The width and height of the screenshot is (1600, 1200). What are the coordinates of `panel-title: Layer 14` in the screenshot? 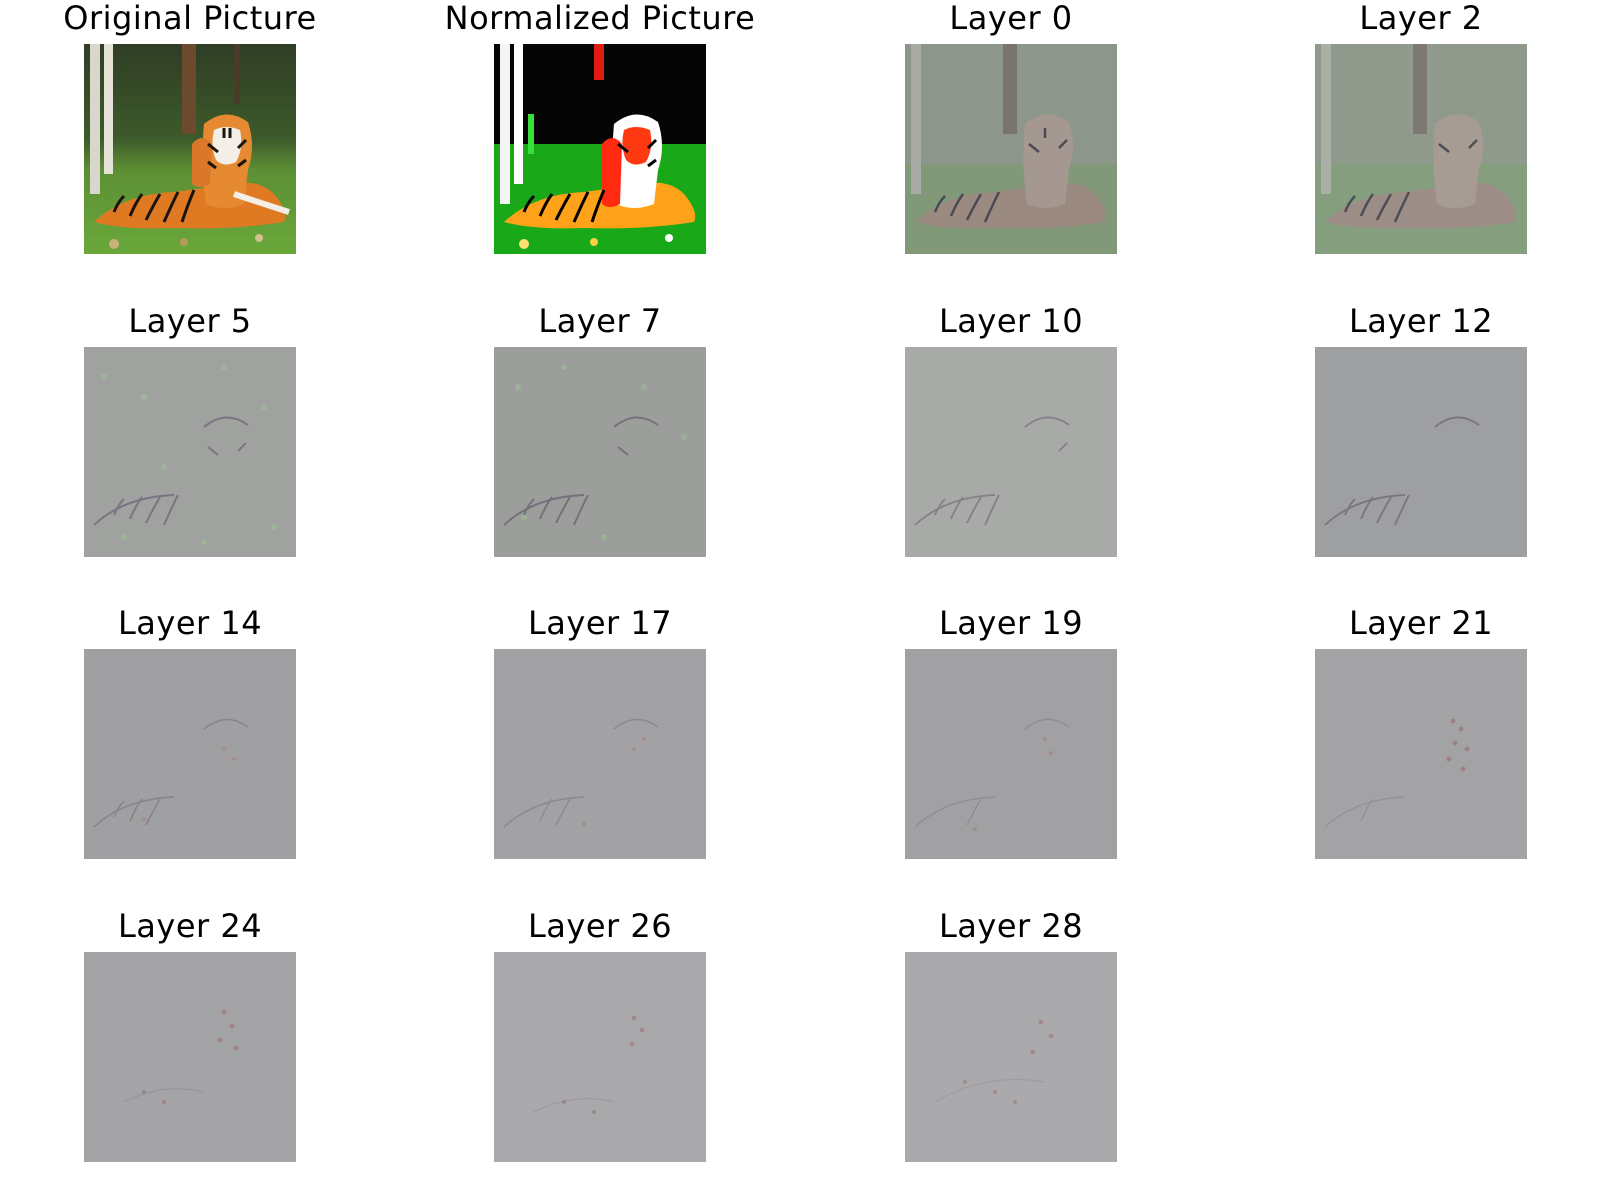 It's located at (190, 623).